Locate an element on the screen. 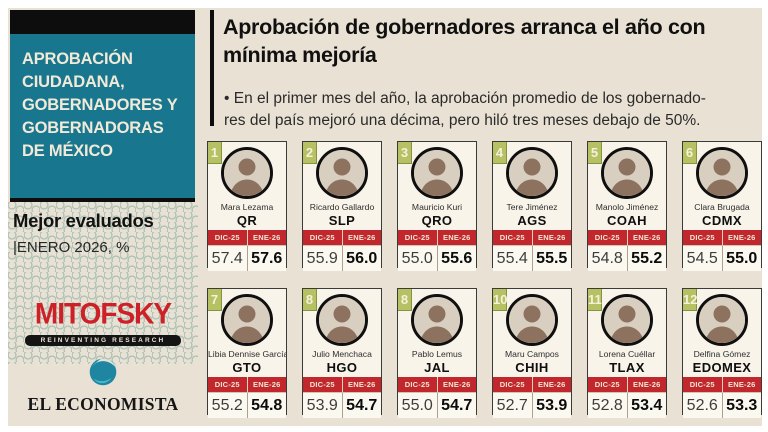 Image resolution: width=768 pixels, height=432 pixels. value-row: 55.9 56.0 is located at coordinates (342, 258).